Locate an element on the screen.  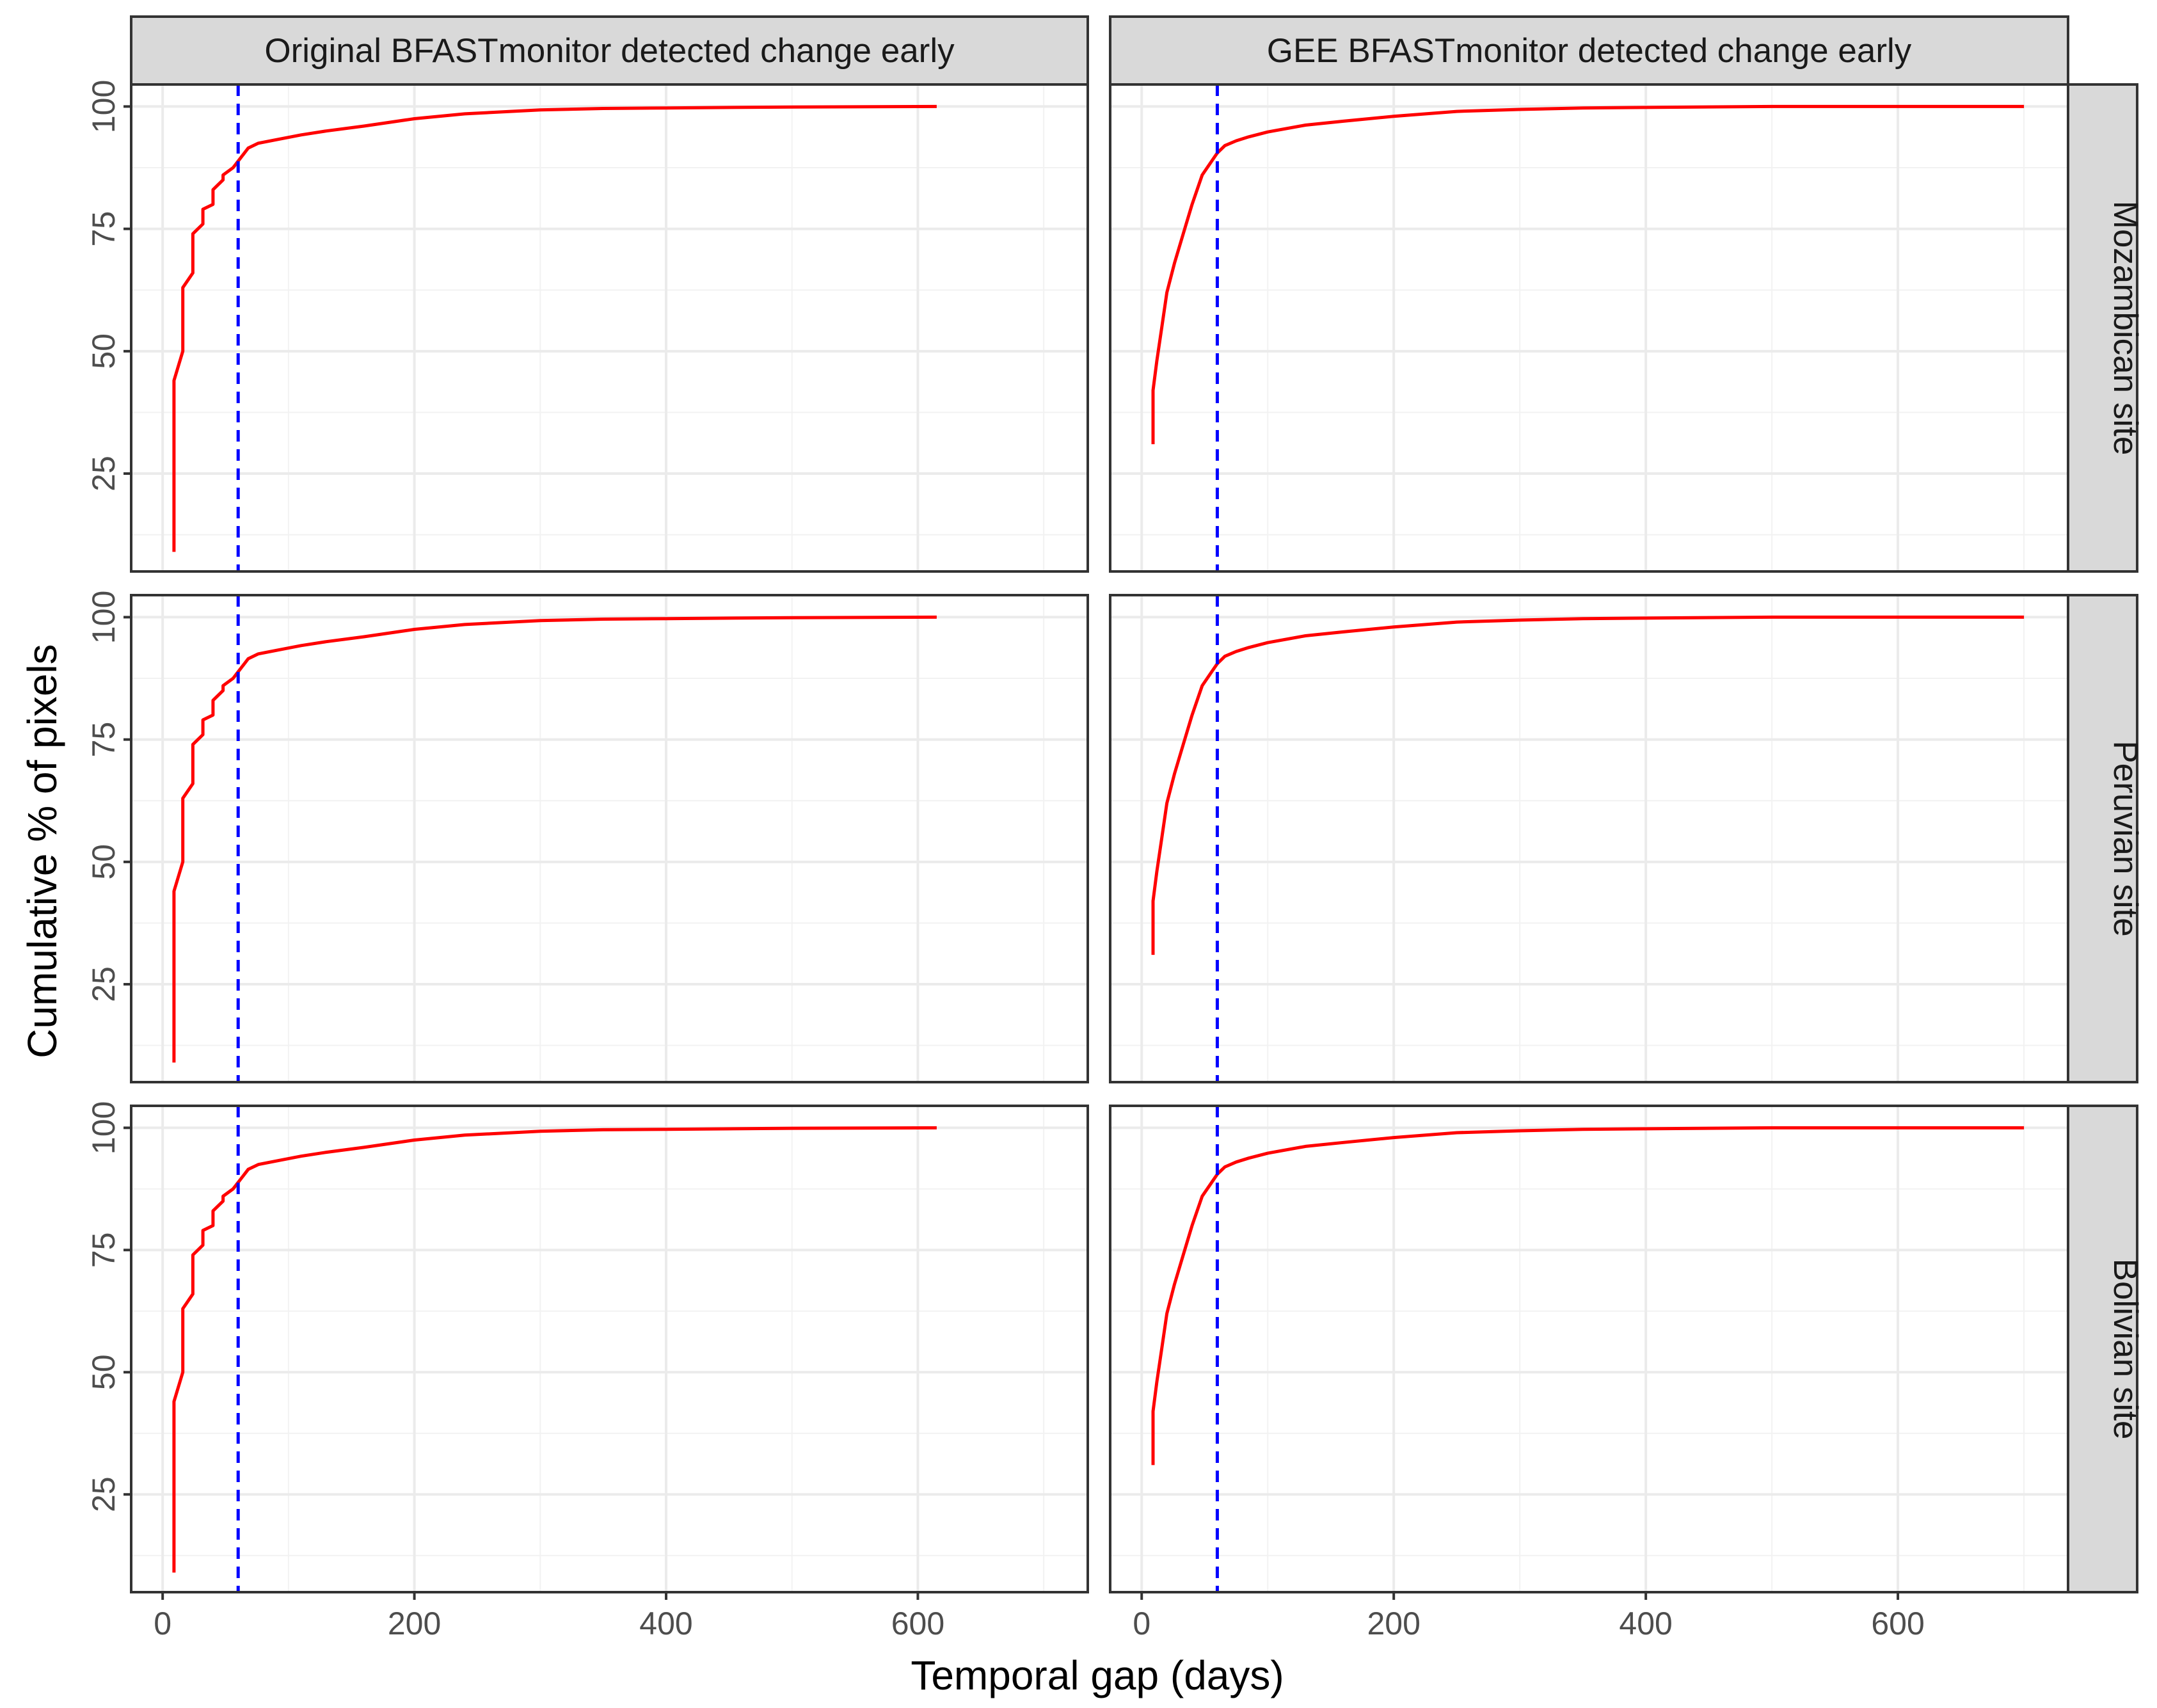
row-strip-label: Mozambican site is located at coordinates (2125, 329).